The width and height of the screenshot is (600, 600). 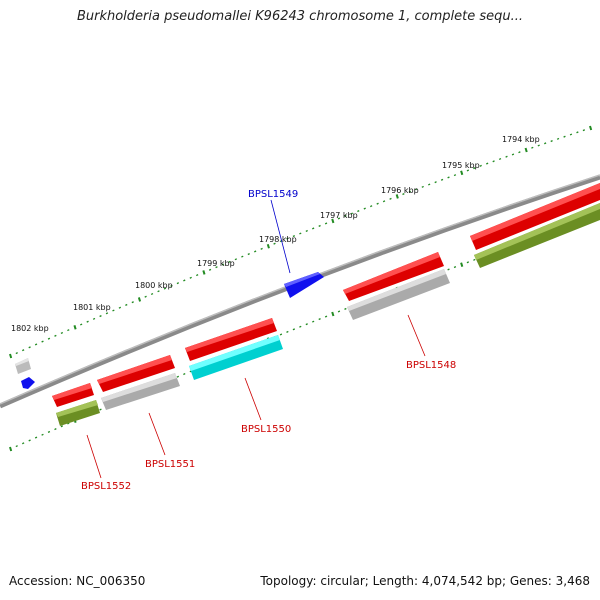 I want to click on leader-bpsl1551, so click(x=157, y=434).